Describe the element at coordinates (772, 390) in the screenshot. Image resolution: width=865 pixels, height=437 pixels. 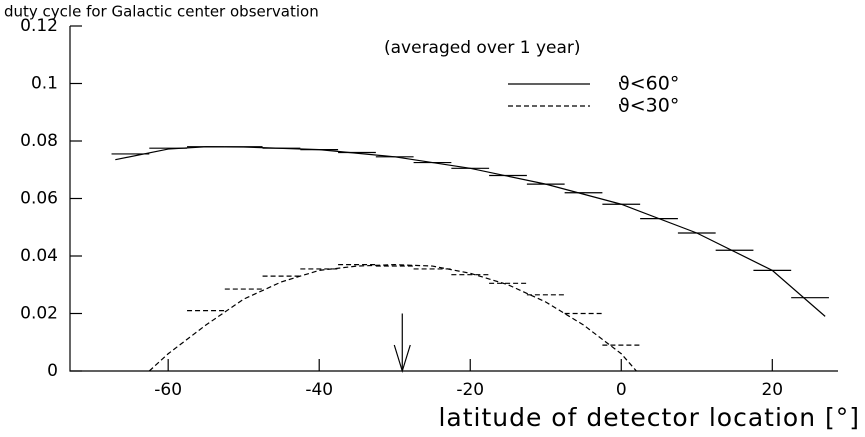
I see `x-tick-label: 20` at that location.